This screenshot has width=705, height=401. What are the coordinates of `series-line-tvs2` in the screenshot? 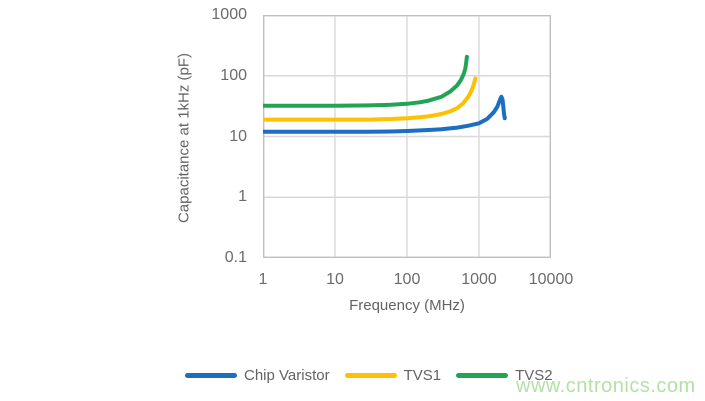 It's located at (366, 81).